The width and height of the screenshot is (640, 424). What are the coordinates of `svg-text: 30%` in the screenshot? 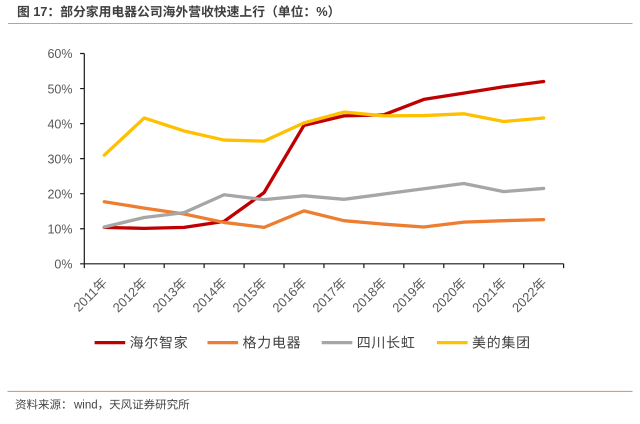 It's located at (59, 159).